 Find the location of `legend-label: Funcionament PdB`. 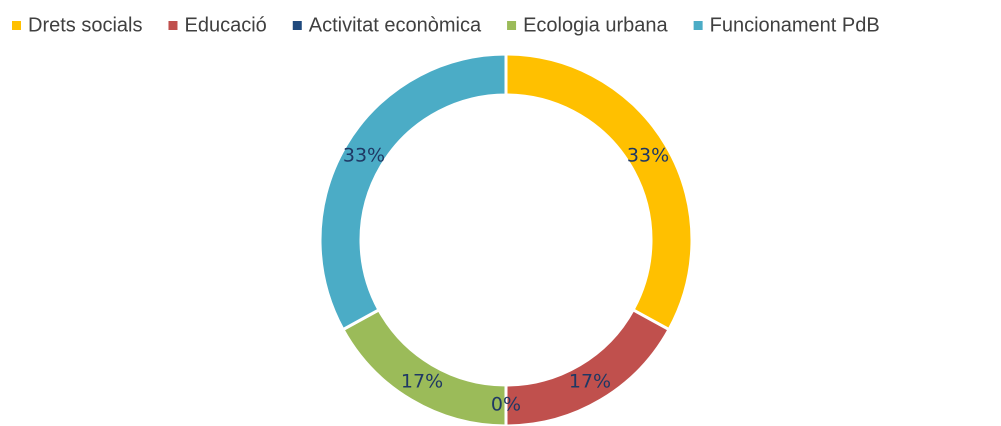

legend-label: Funcionament PdB is located at coordinates (795, 25).